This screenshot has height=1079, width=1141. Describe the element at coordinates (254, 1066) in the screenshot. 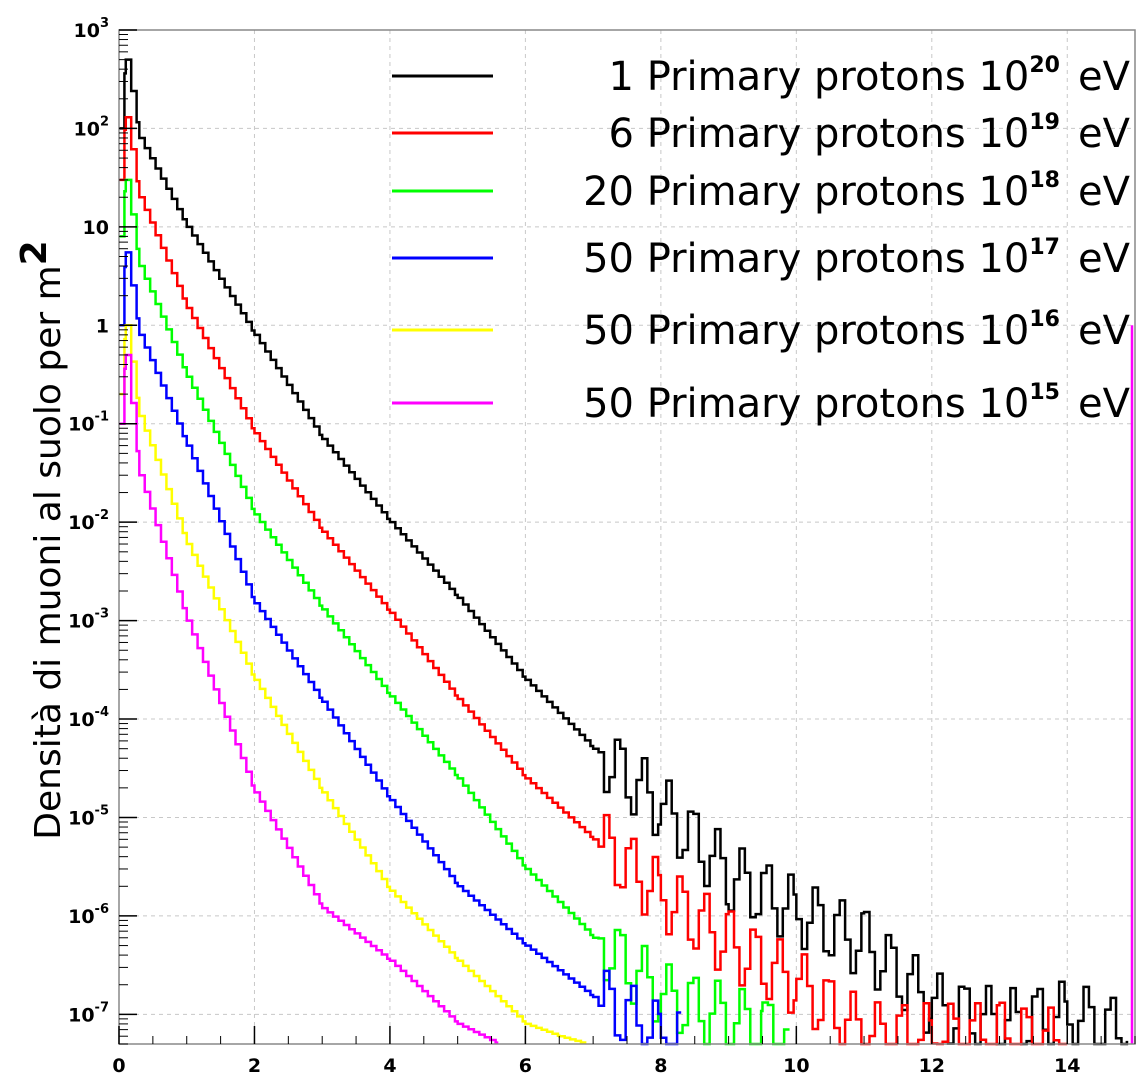

I see `x-tick-label: 2` at that location.